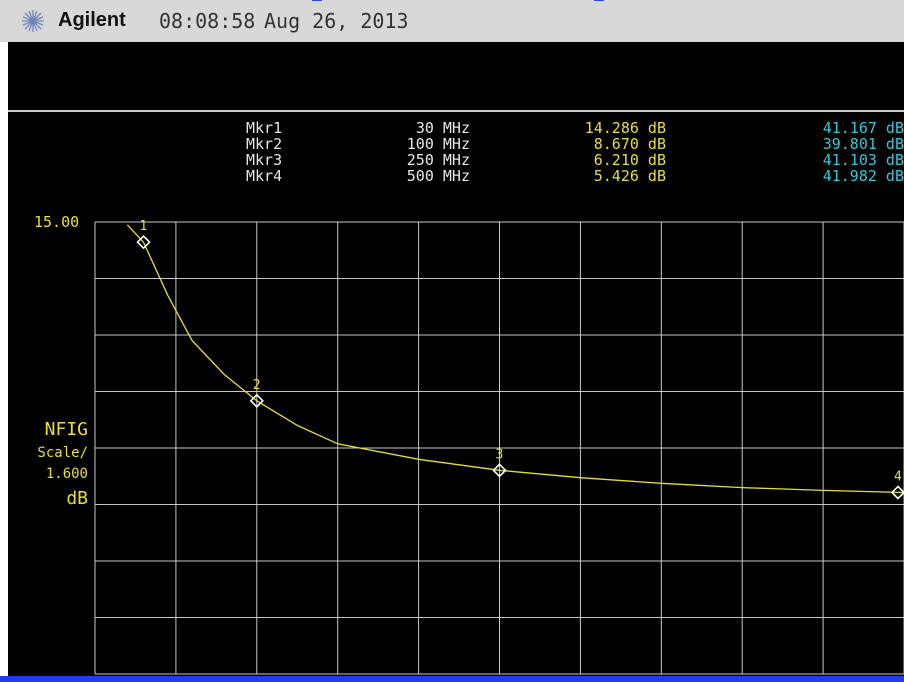  What do you see at coordinates (629, 176) in the screenshot?
I see `marker-noise-figure: 5.426 dB` at bounding box center [629, 176].